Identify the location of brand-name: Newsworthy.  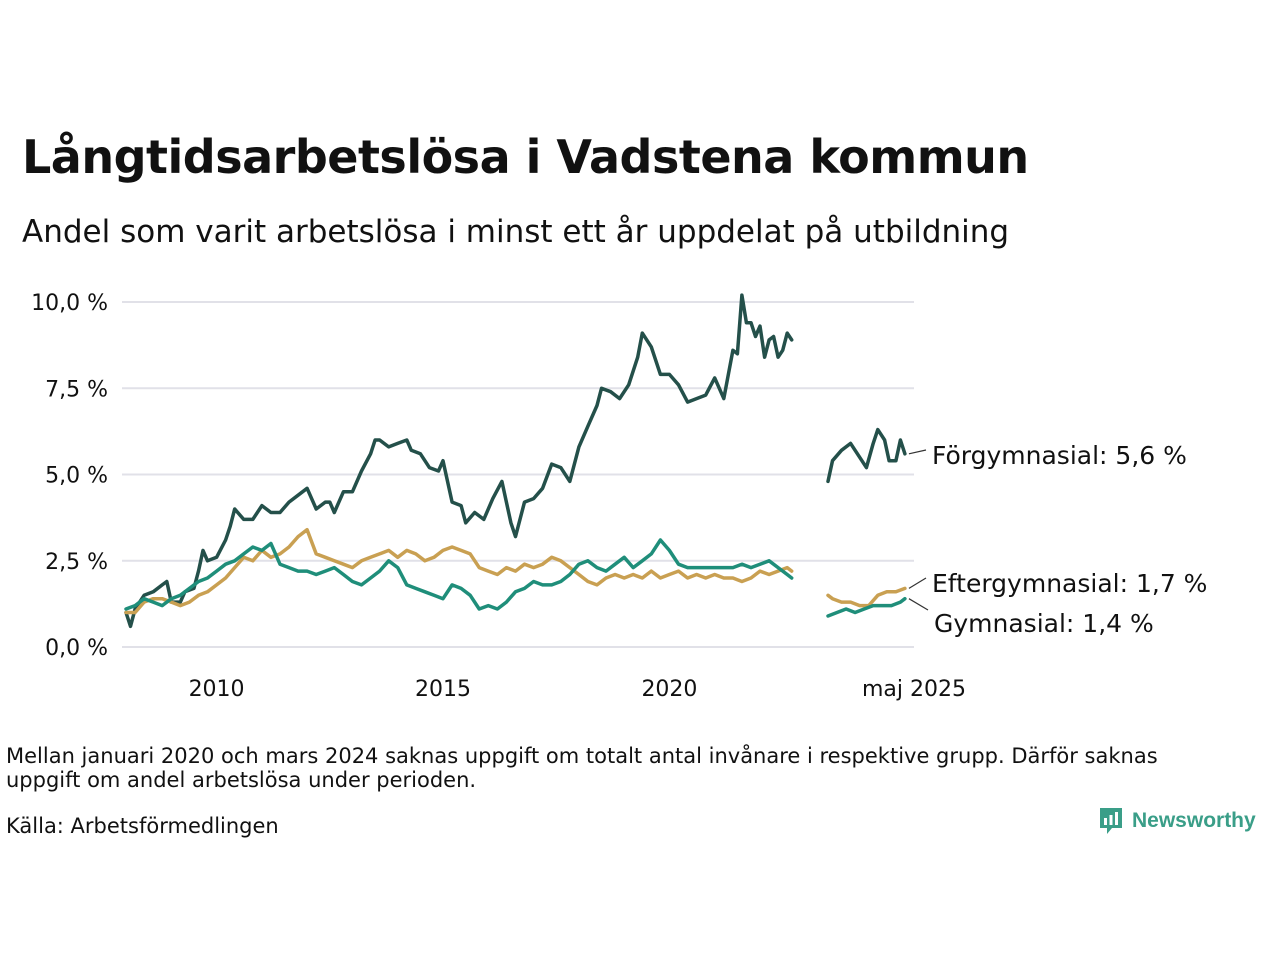
(1194, 820).